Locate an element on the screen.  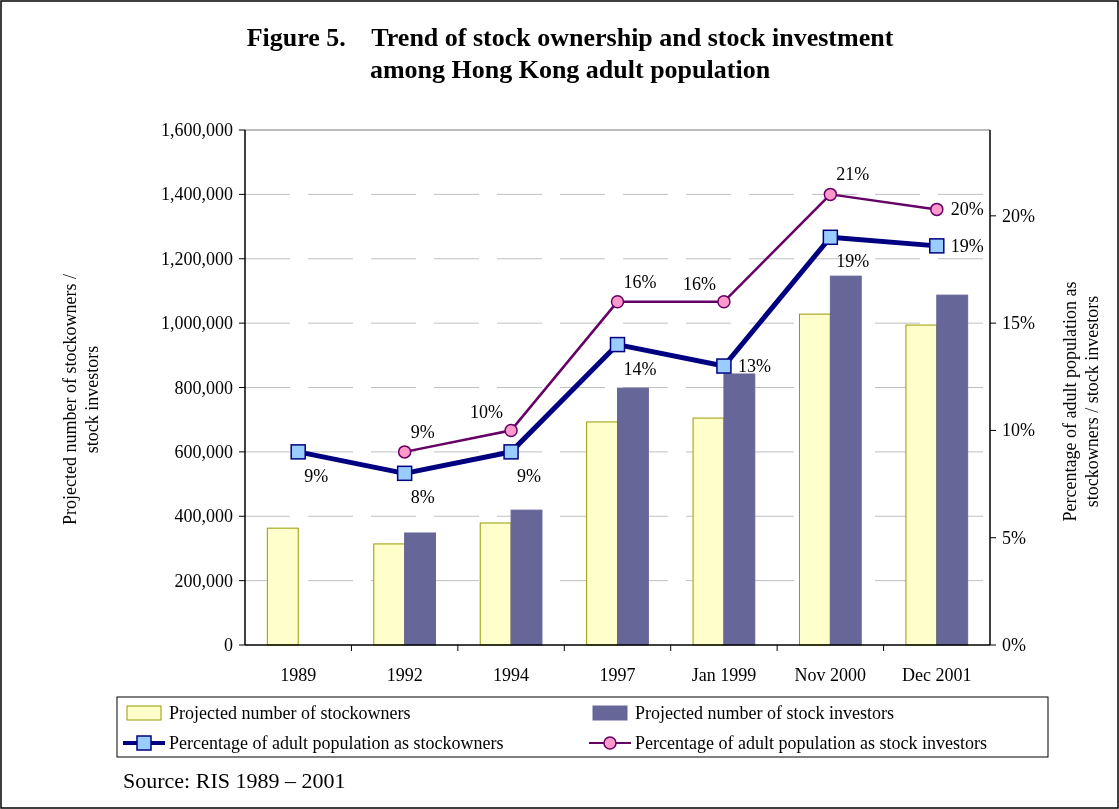
data-label: 21% is located at coordinates (853, 174).